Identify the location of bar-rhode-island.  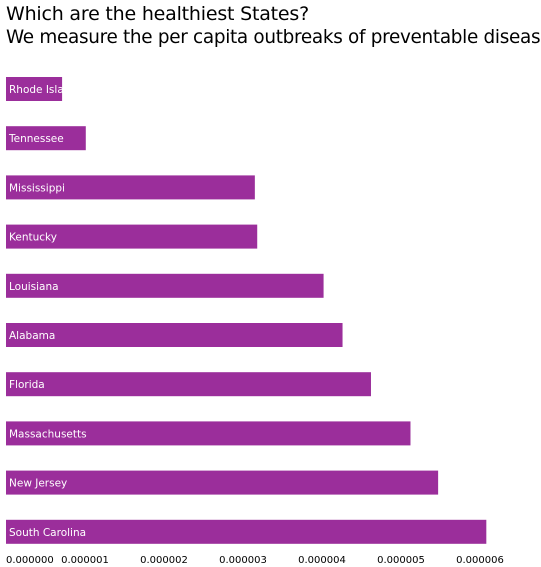
(34, 89).